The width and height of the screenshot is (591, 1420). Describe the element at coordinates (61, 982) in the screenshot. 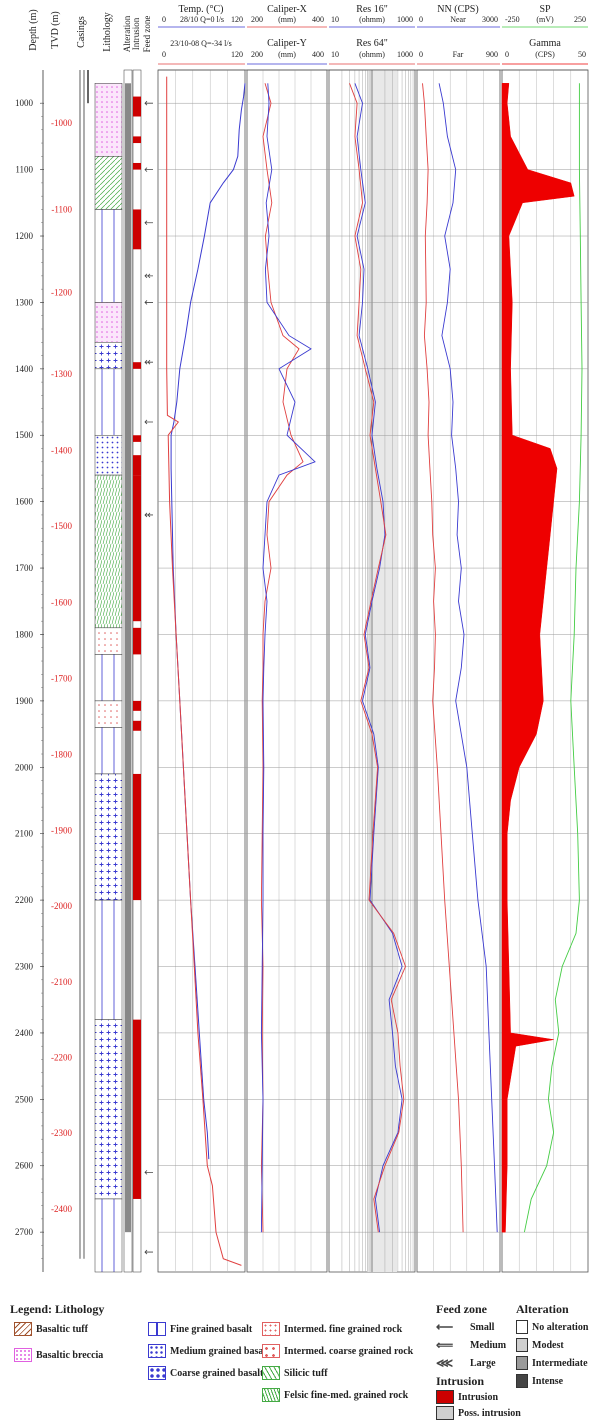

I see `tvd-tick-11: -2100` at that location.